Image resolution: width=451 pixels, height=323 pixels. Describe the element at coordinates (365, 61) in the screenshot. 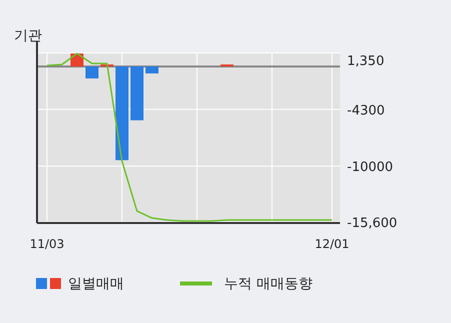

I see `y-tick-label: 1,350` at that location.